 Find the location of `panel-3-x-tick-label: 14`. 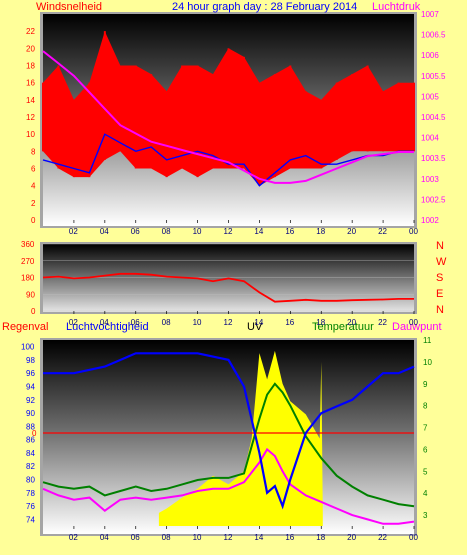

panel-3-x-tick-label: 14 is located at coordinates (258, 537).